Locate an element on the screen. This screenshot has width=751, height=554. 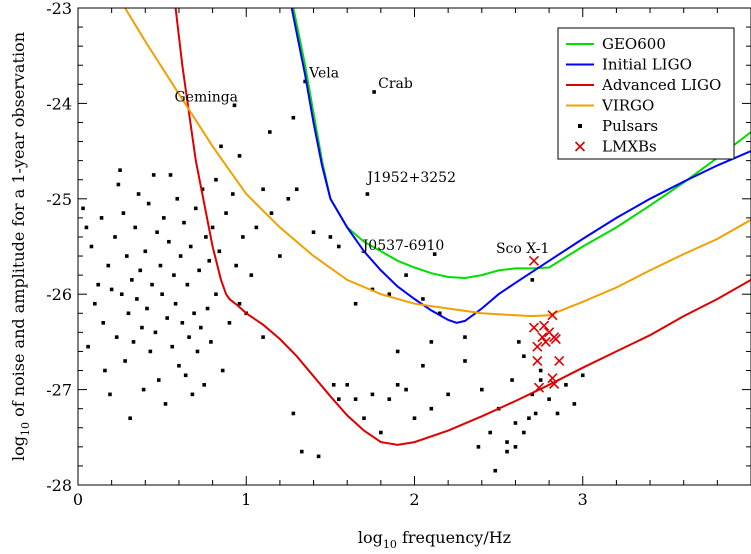
y-tick-label: -27 is located at coordinates (59, 390).